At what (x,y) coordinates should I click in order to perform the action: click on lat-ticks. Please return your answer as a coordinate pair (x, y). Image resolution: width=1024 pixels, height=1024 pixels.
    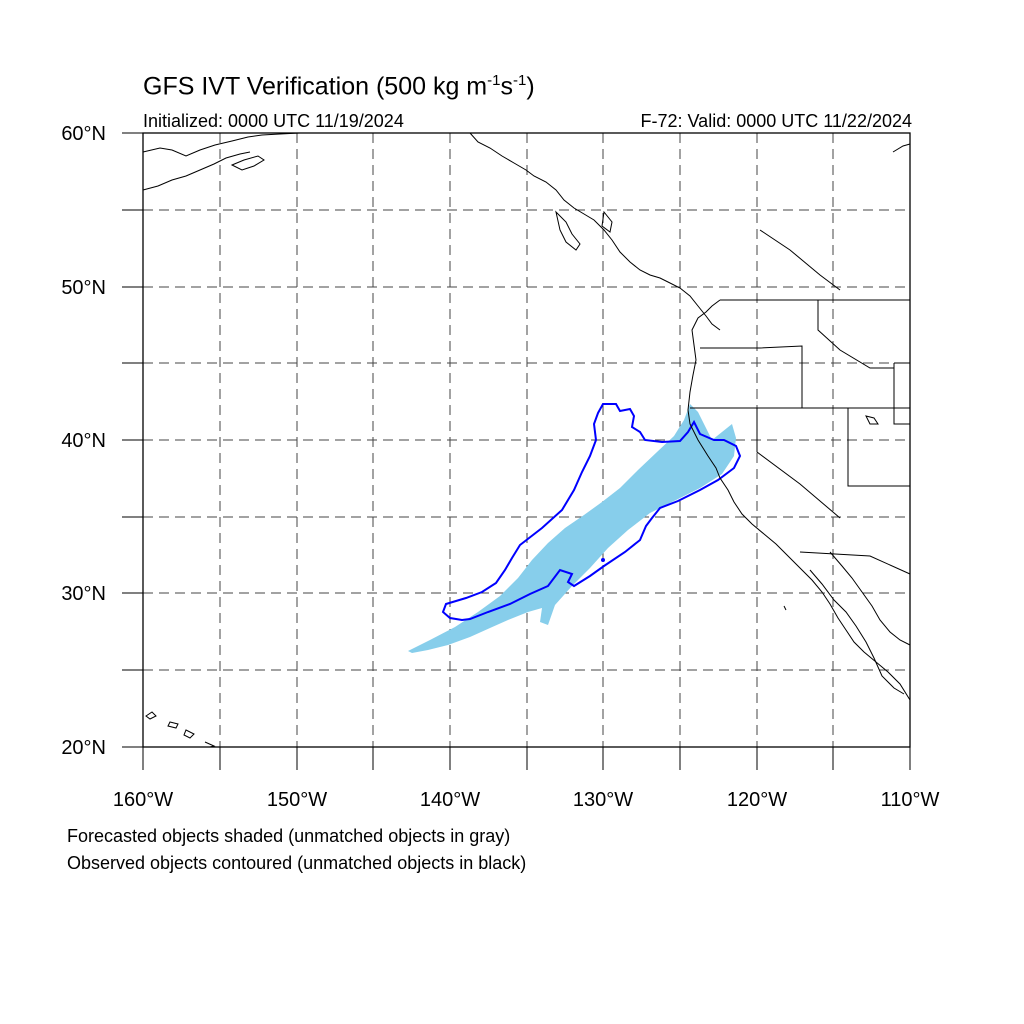
    Looking at the image, I should click on (132, 440).